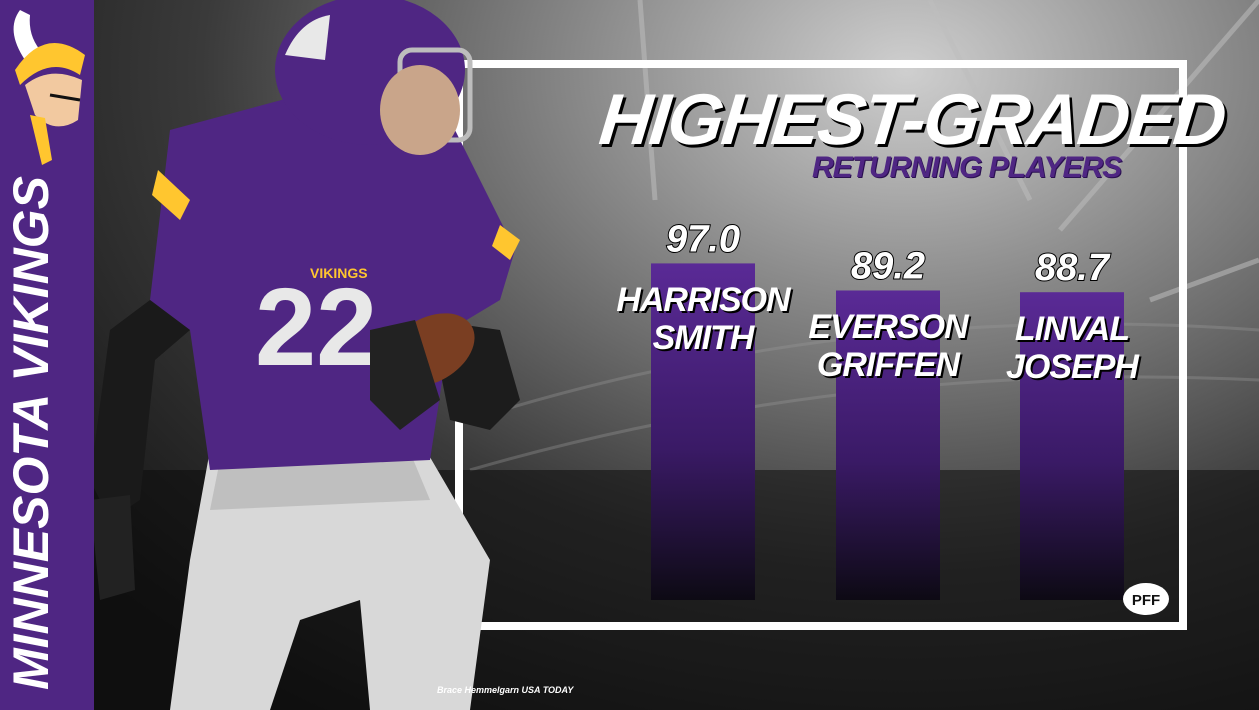 Image resolution: width=1259 pixels, height=710 pixels. I want to click on player-name-0-line-1: SMITH, so click(703, 338).